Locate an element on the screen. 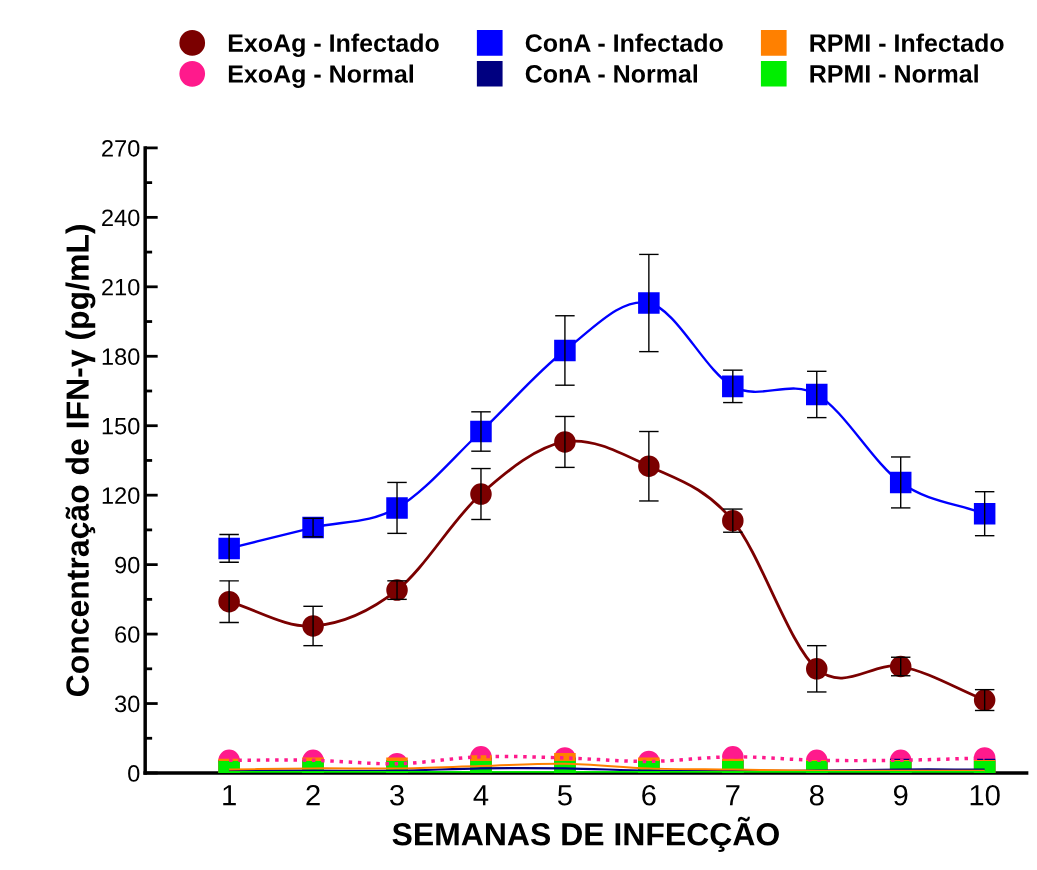  legend-label: ConA - Normal is located at coordinates (611, 73).